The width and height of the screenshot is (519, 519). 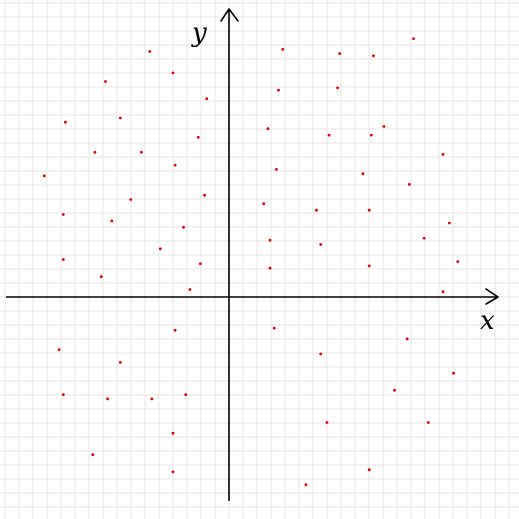 What do you see at coordinates (487, 321) in the screenshot?
I see `x-axis-label: x` at bounding box center [487, 321].